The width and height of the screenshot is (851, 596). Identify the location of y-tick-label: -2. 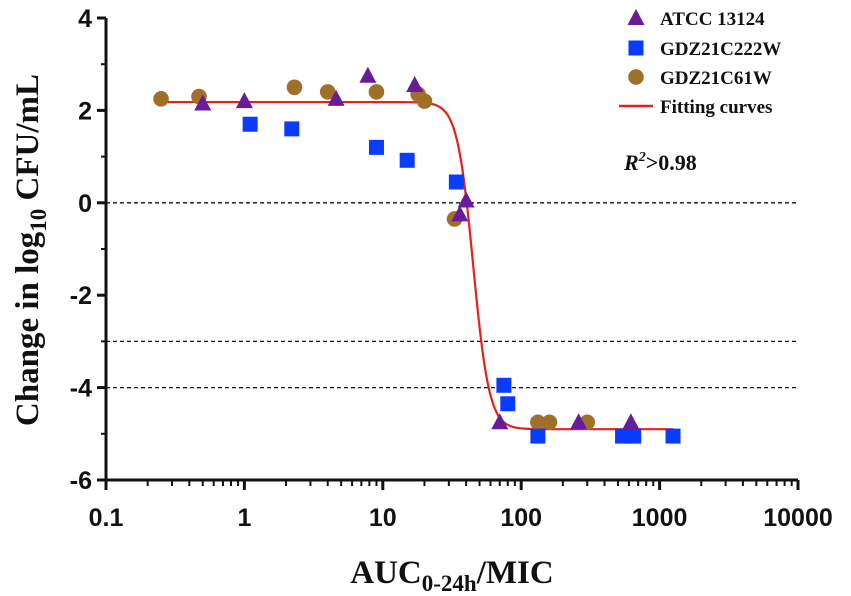
(81, 296).